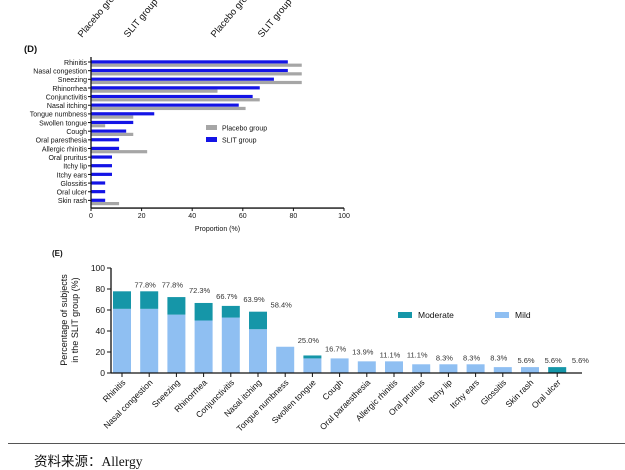  What do you see at coordinates (75, 167) in the screenshot?
I see `category-label: Itchy lip` at bounding box center [75, 167].